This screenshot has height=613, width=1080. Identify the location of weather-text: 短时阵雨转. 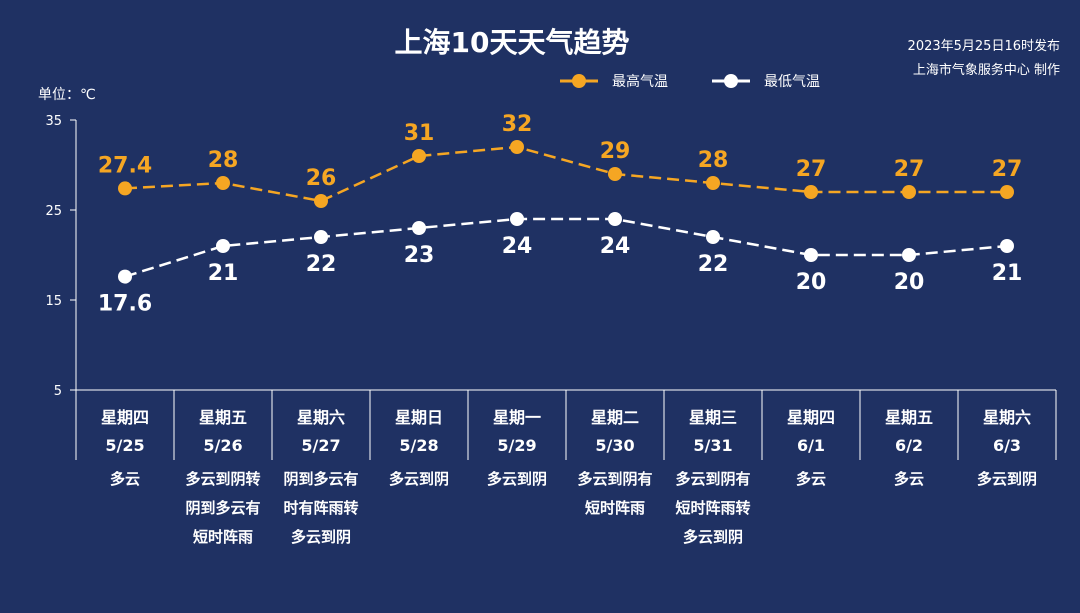
(712, 508).